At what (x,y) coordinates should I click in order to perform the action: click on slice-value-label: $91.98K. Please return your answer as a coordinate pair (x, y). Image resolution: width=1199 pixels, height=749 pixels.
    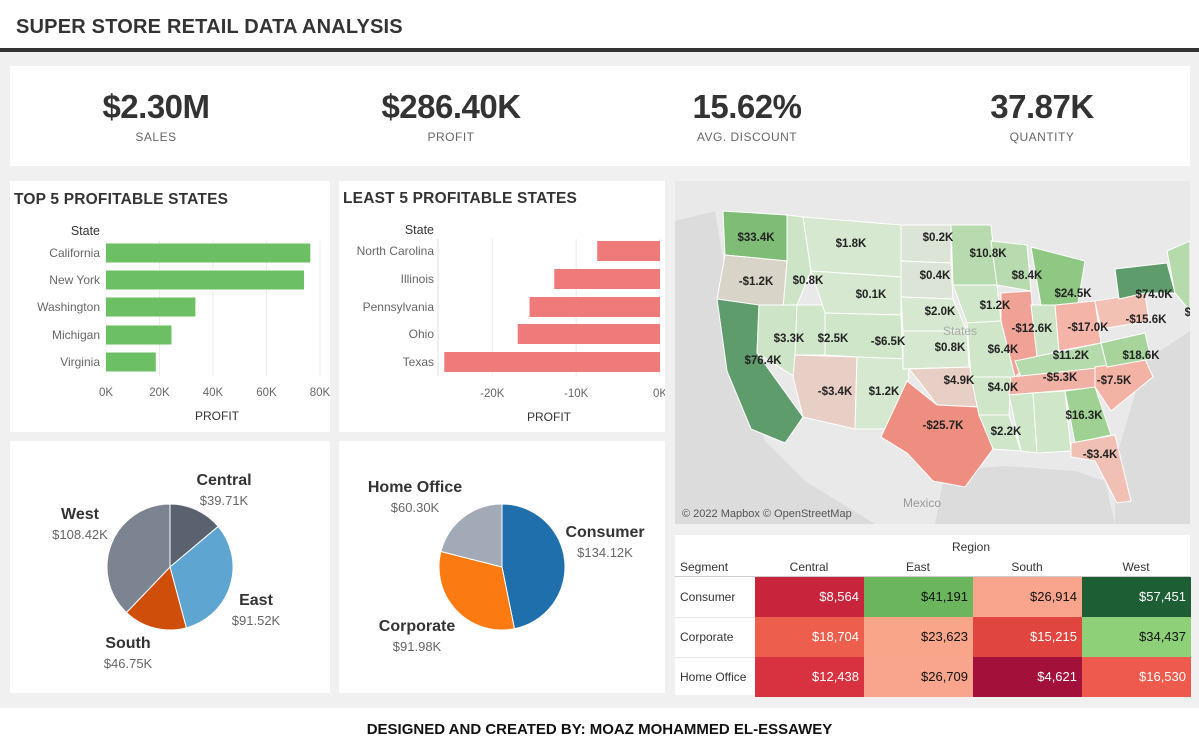
    Looking at the image, I should click on (417, 646).